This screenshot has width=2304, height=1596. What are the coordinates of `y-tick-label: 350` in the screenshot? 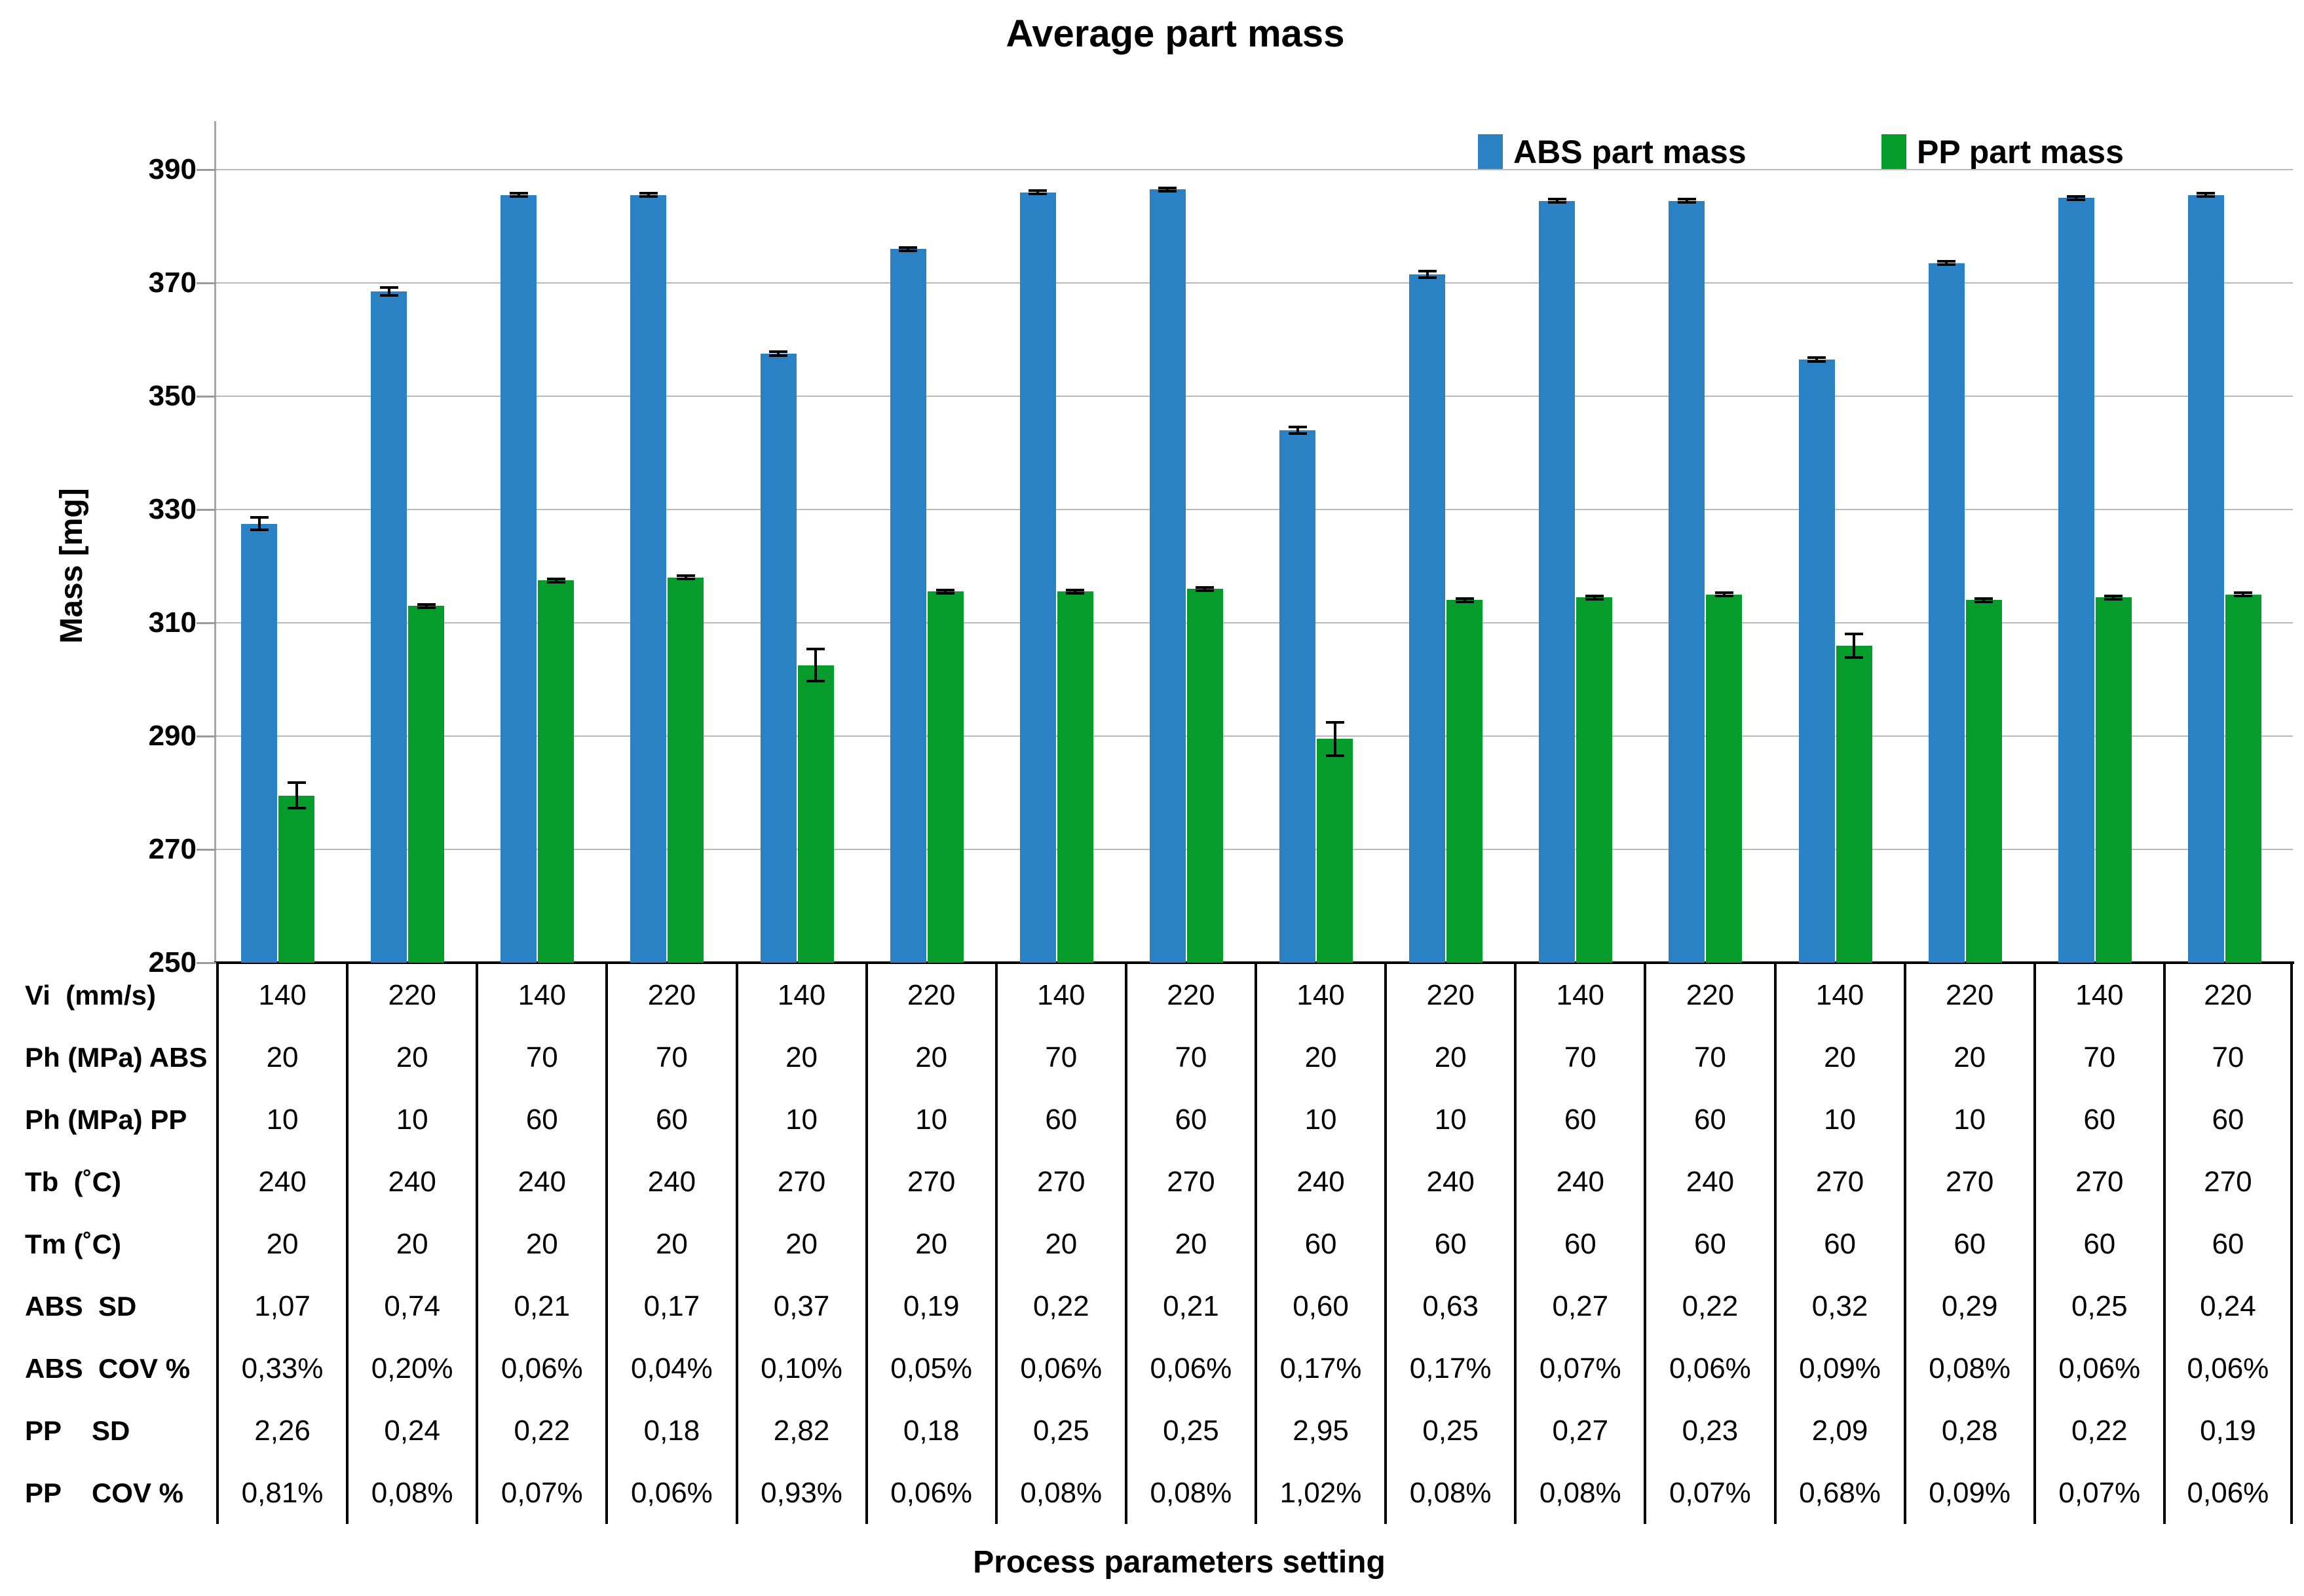 It's located at (173, 396).